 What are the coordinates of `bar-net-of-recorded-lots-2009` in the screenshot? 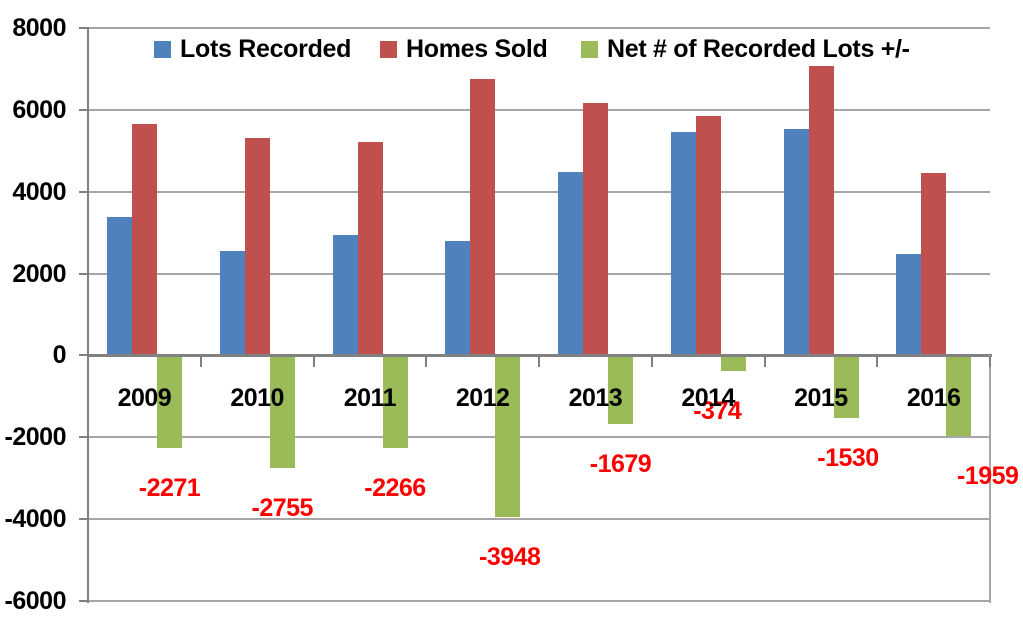 It's located at (169, 402).